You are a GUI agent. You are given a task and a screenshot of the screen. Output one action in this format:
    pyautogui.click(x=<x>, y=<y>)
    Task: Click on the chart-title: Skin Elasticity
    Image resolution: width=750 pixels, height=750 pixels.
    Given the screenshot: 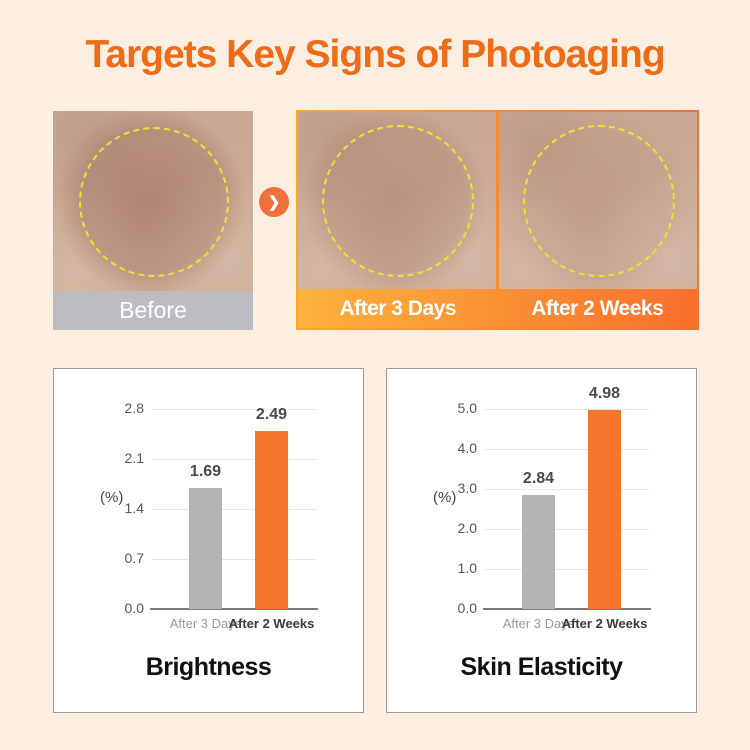 What is the action you would take?
    pyautogui.click(x=541, y=667)
    